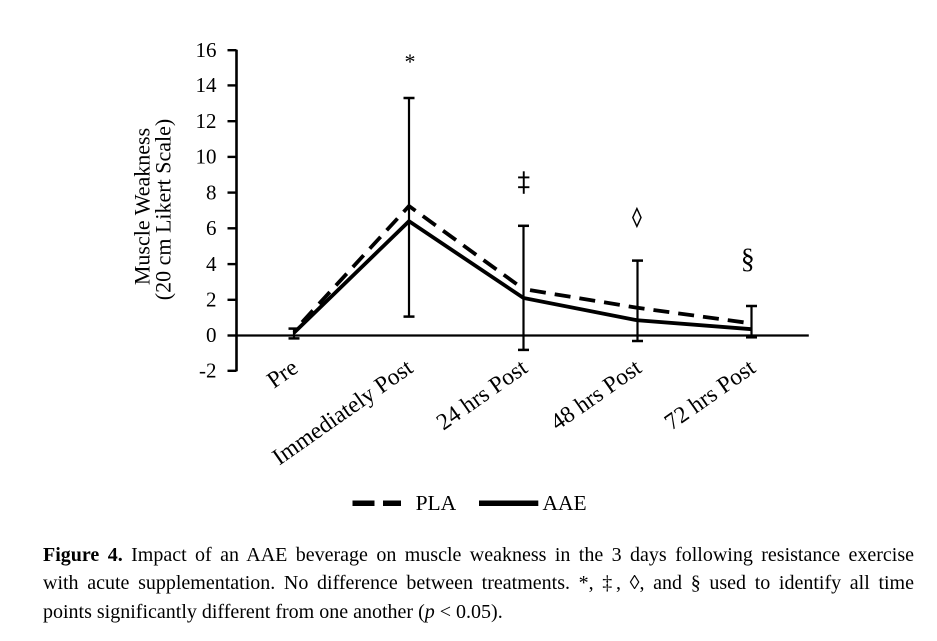 The height and width of the screenshot is (641, 937). I want to click on svg-text: 72 hrs Post, so click(710, 394).